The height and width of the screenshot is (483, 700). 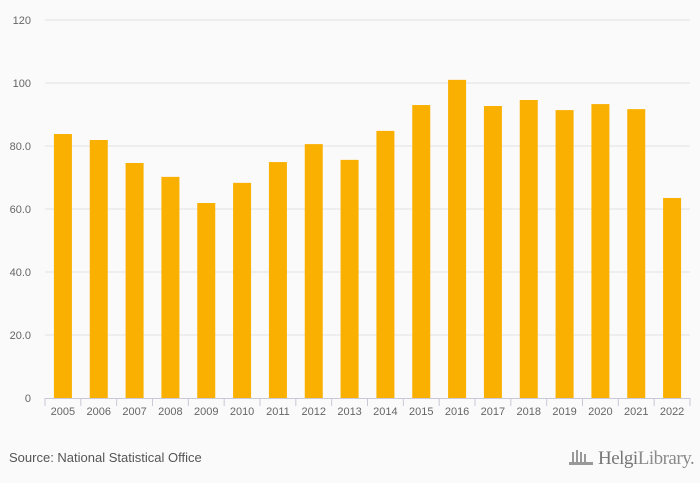 What do you see at coordinates (62, 266) in the screenshot?
I see `bar-2005` at bounding box center [62, 266].